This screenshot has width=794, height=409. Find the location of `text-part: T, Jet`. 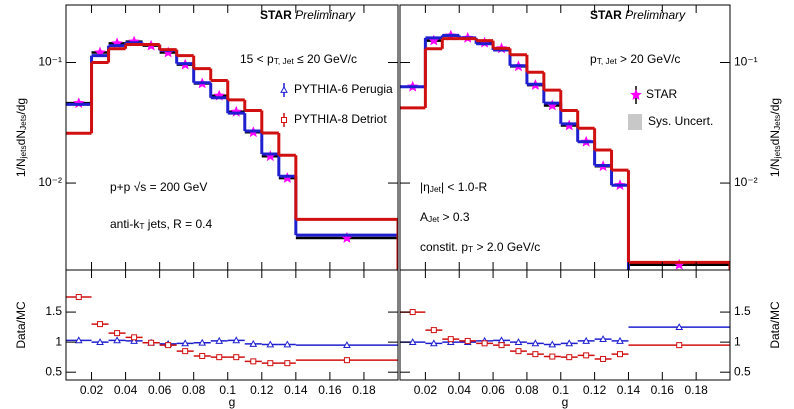

text-part: T, Jet is located at coordinates (284, 61).